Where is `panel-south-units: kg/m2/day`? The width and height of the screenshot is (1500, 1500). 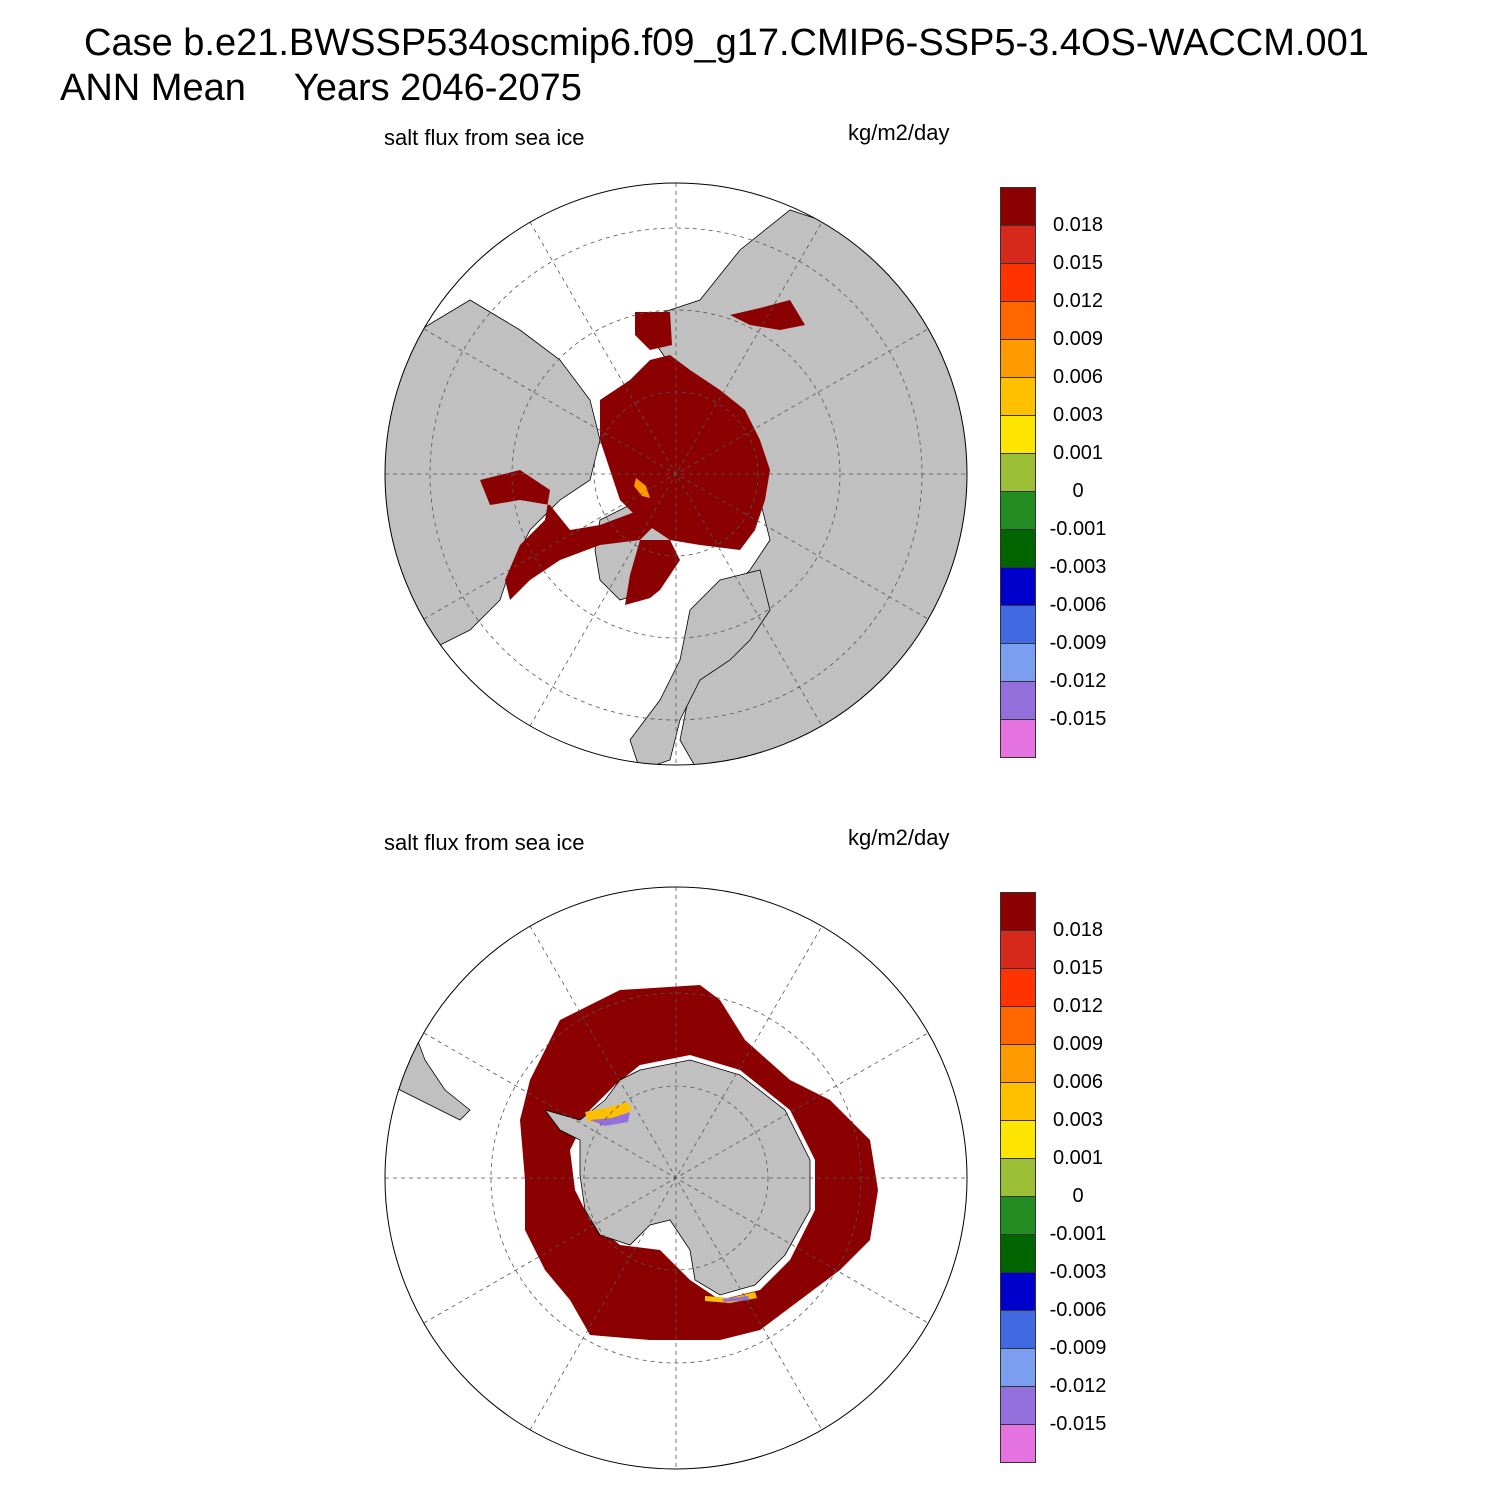
panel-south-units: kg/m2/day is located at coordinates (899, 837).